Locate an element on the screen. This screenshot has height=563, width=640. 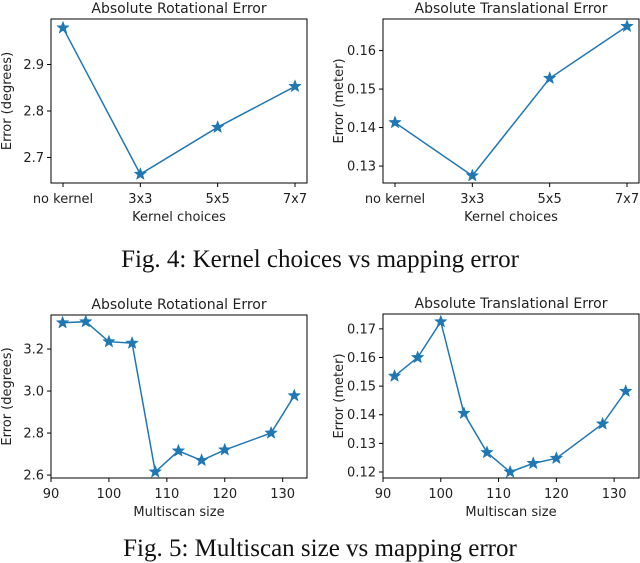
y-tick-label: 2.9 is located at coordinates (33, 65).